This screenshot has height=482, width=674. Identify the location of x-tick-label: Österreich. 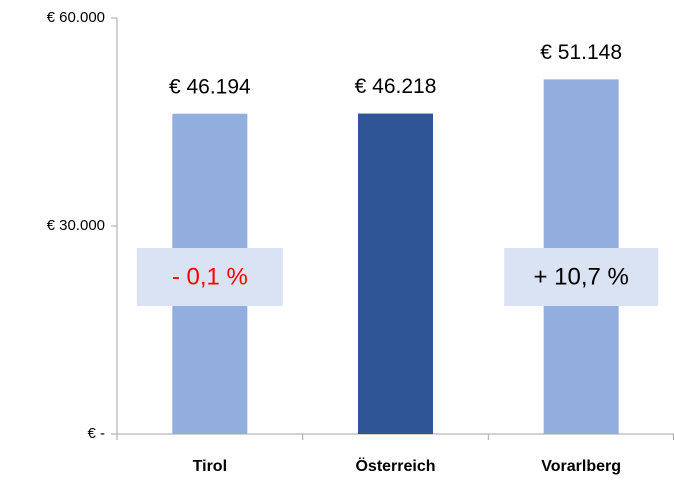
(395, 465).